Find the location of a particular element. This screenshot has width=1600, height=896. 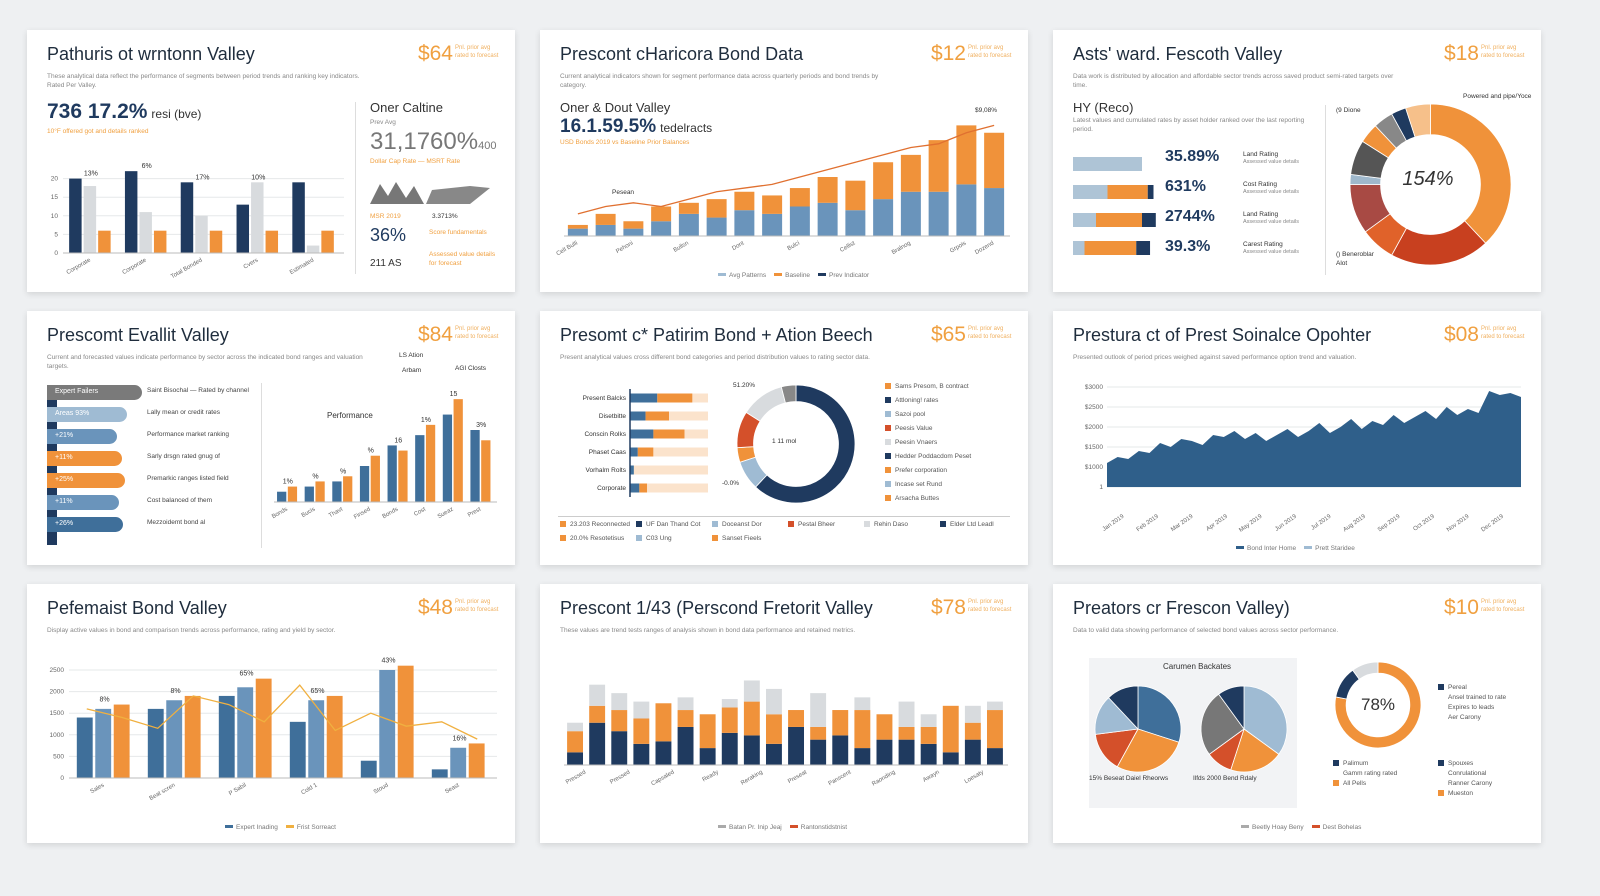

donut-label: -0.0% is located at coordinates (730, 483).